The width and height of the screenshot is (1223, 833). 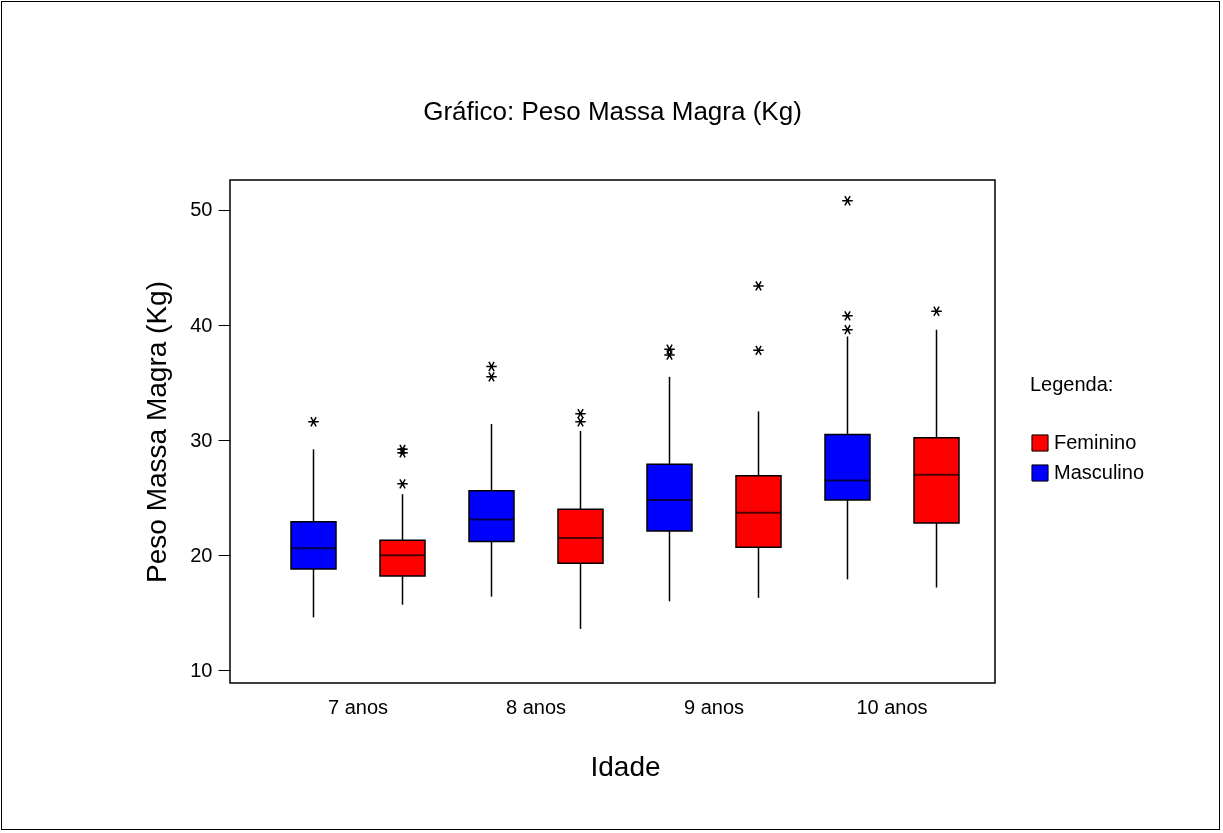 What do you see at coordinates (625, 766) in the screenshot?
I see `x-axis-title: Idade` at bounding box center [625, 766].